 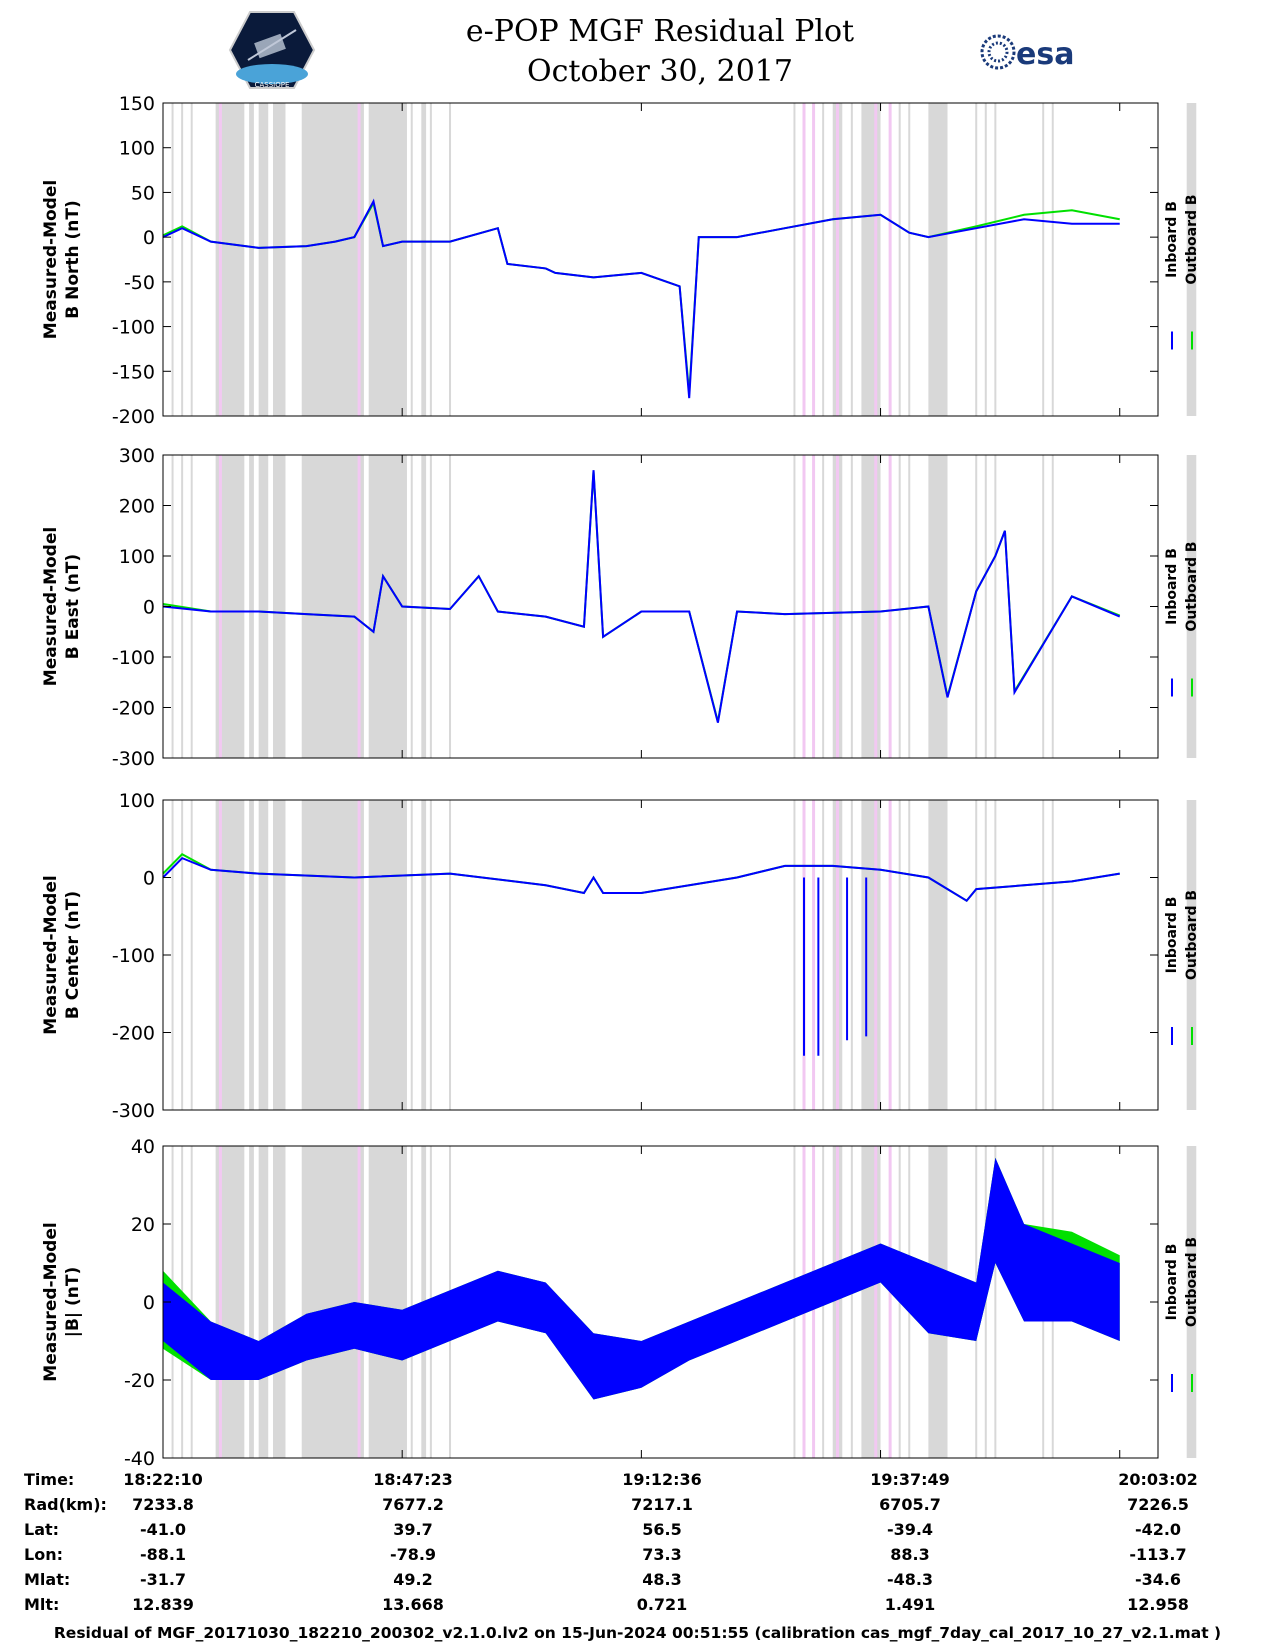 What do you see at coordinates (272, 85) in the screenshot?
I see `cassiope-logo-text: CASSIOPE` at bounding box center [272, 85].